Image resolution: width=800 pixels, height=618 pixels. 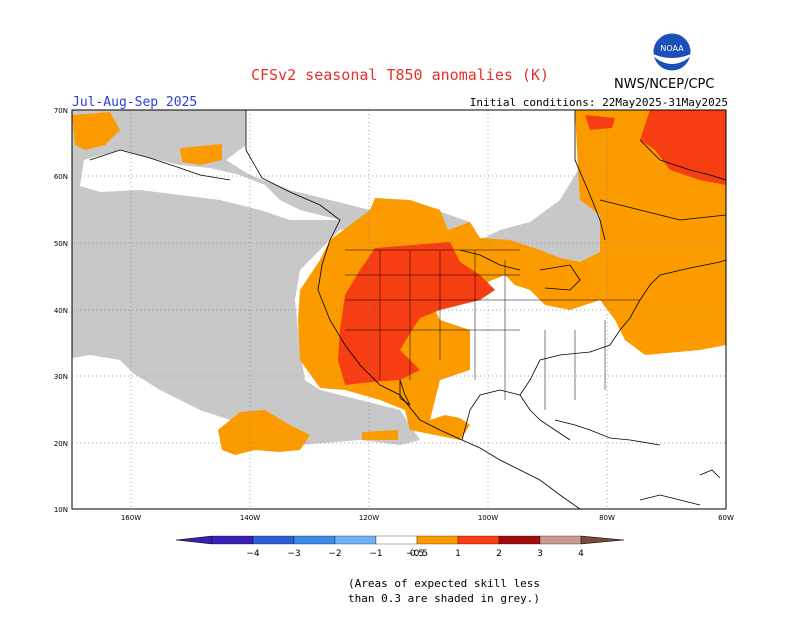 I want to click on longitude-label: 120W, so click(x=369, y=518).